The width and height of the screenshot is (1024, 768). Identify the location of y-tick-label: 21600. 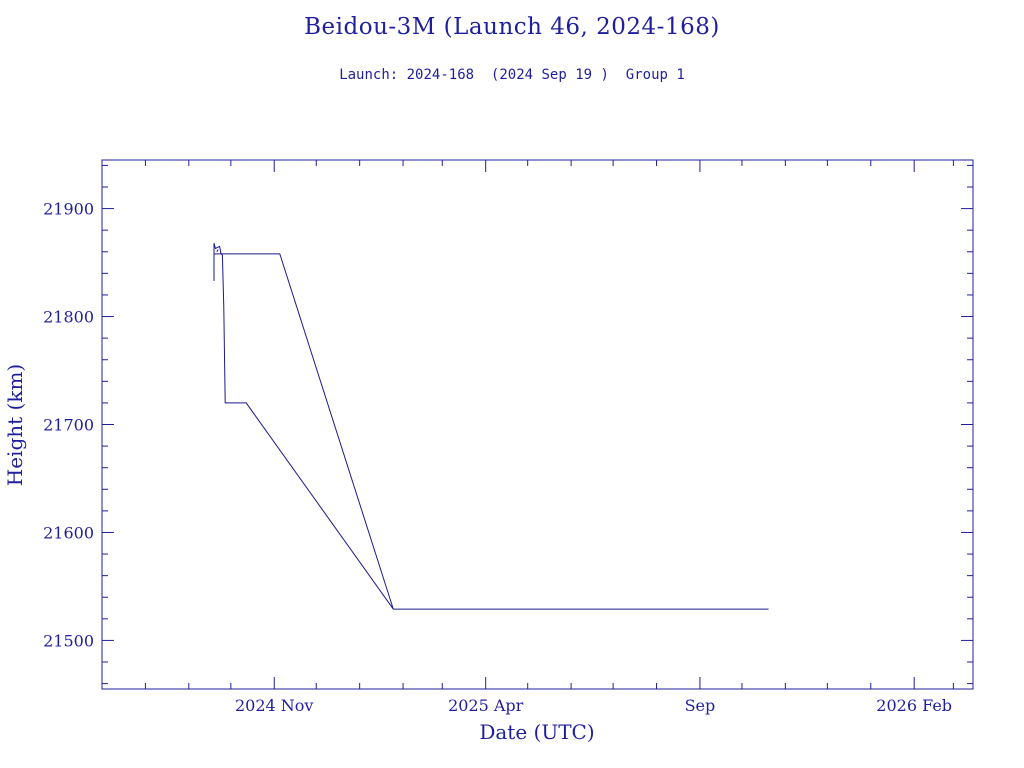
(68, 532).